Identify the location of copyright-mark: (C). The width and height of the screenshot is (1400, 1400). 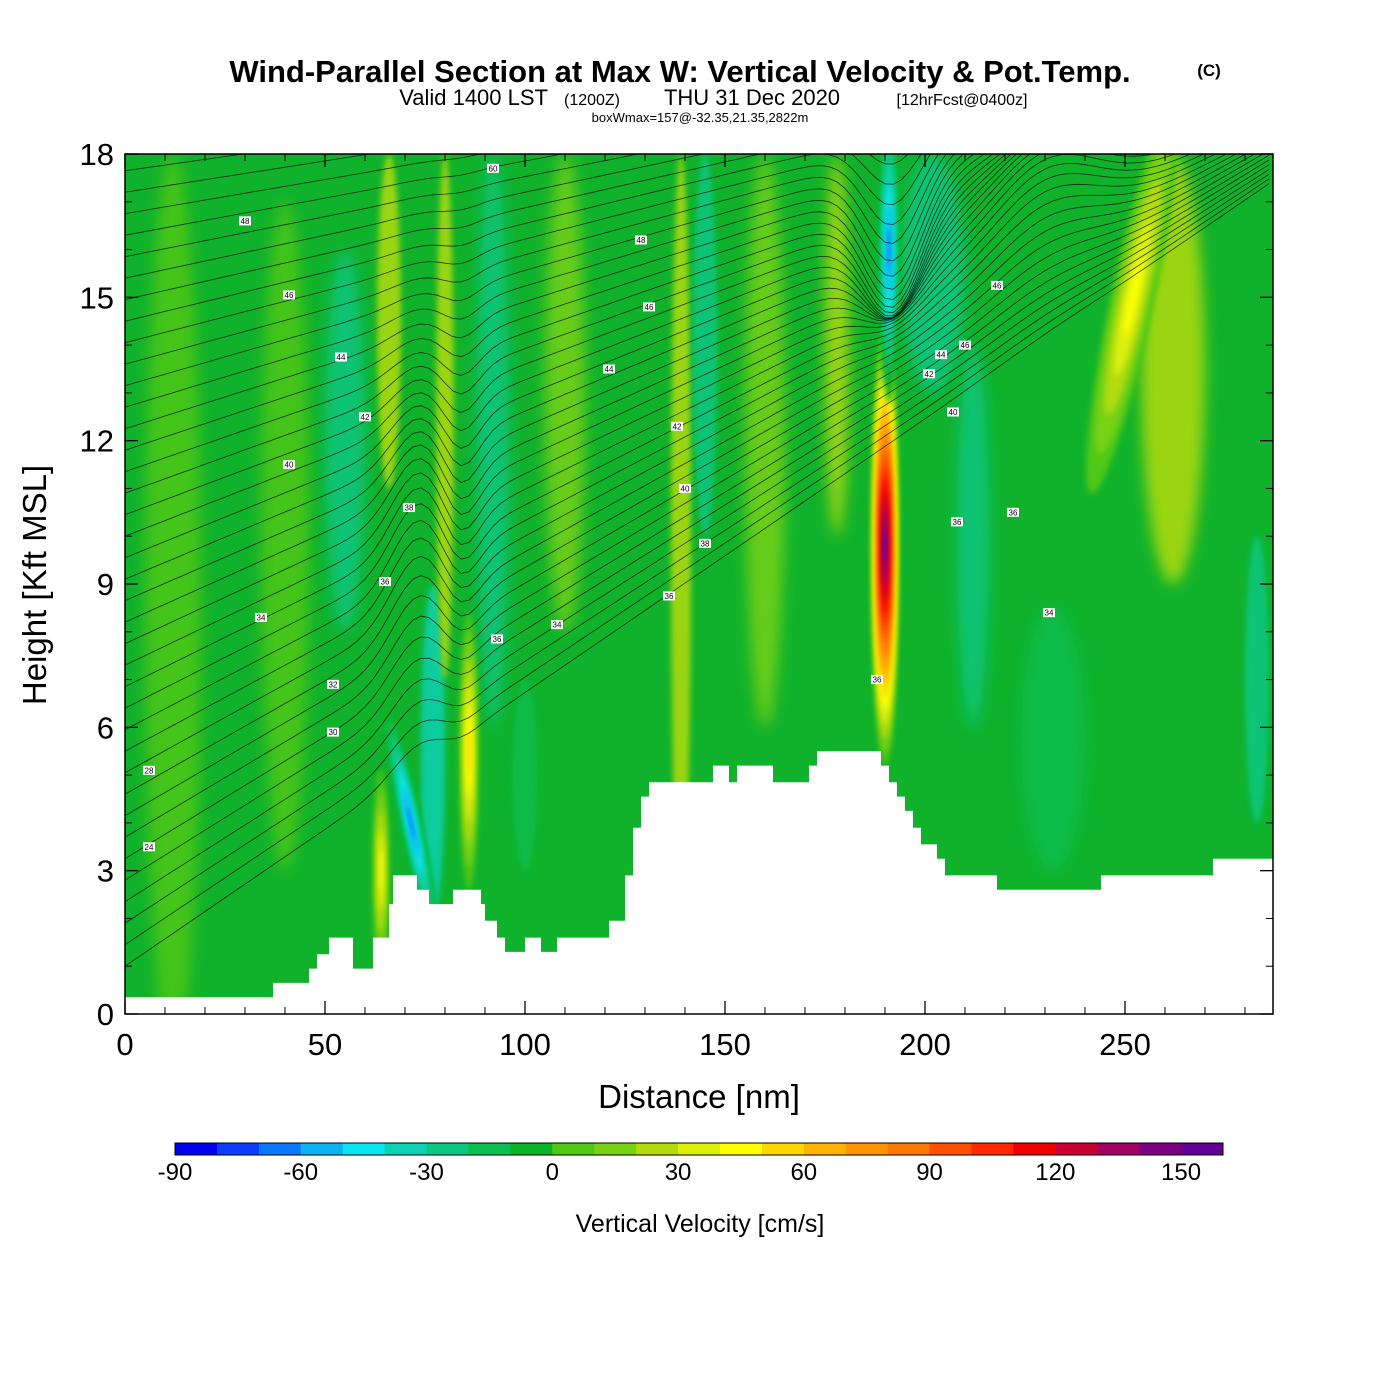
(1209, 70).